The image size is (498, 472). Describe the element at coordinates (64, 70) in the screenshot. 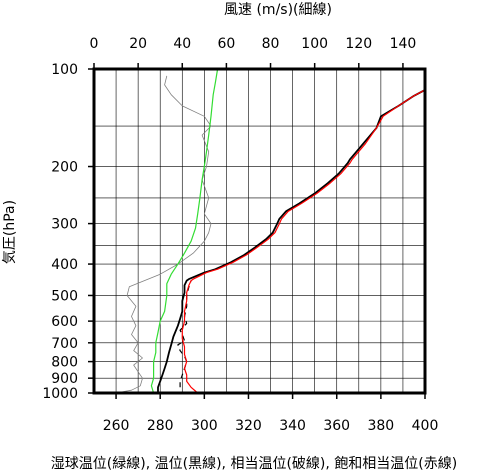

I see `y-tick-label: 100` at that location.